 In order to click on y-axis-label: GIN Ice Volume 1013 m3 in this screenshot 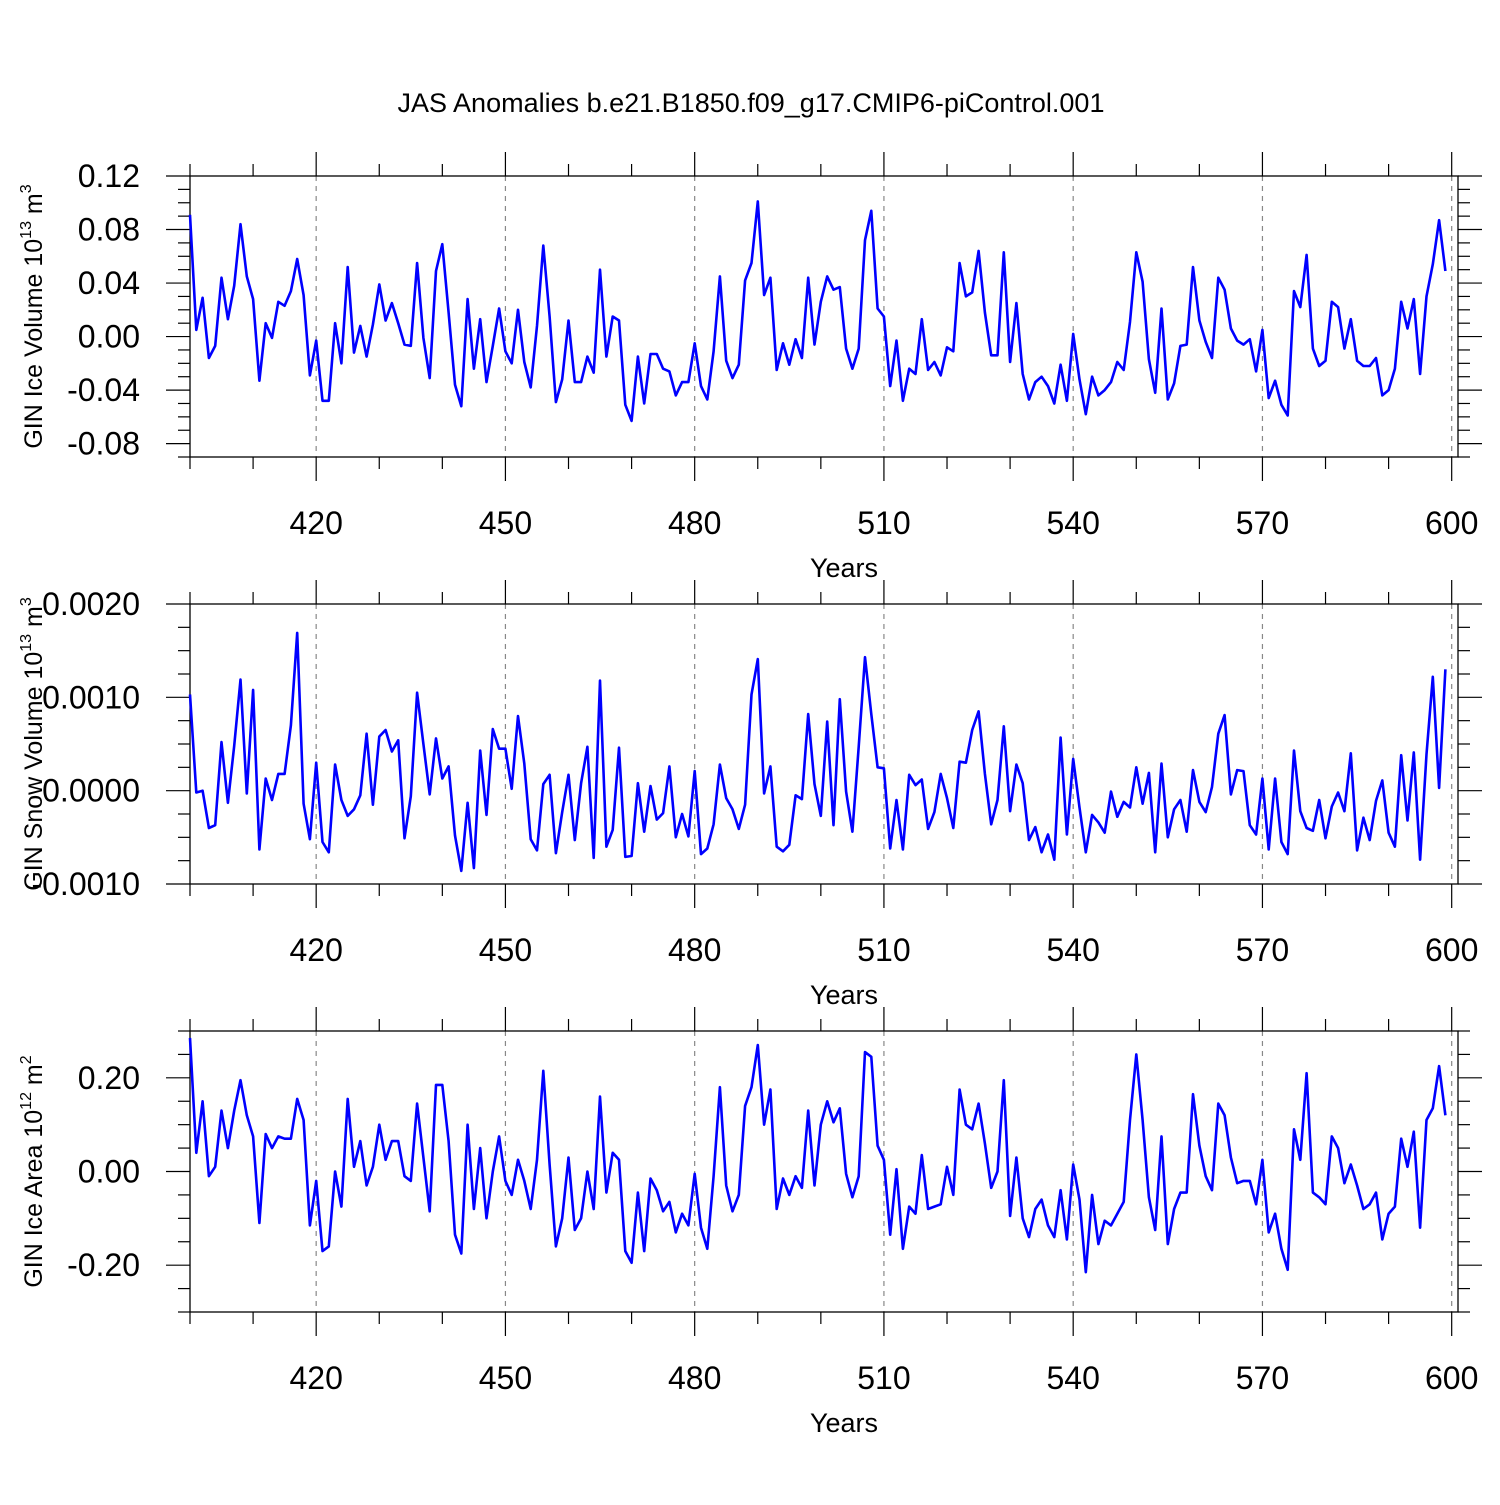, I will do `click(33, 316)`.